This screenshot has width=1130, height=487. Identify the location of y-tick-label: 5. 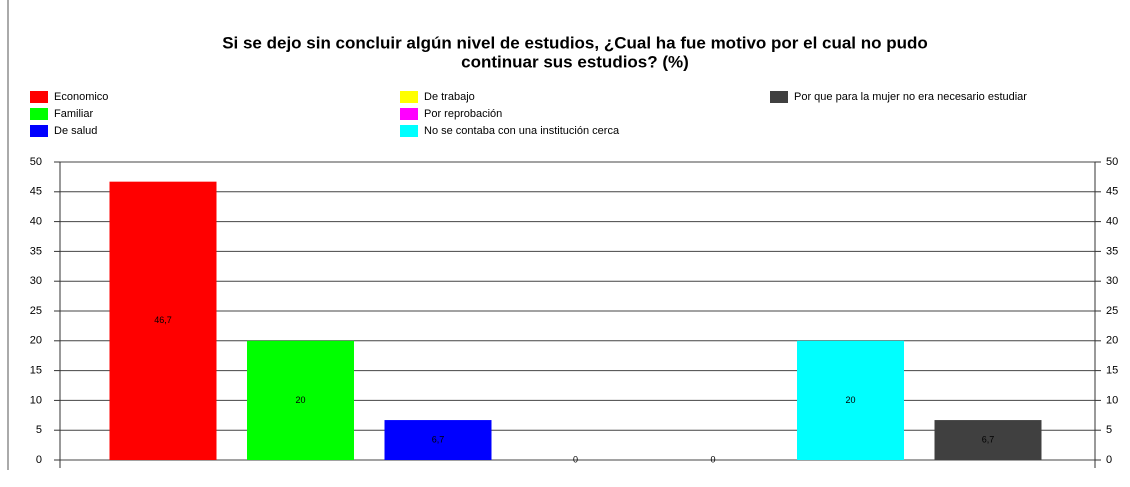
(39, 430).